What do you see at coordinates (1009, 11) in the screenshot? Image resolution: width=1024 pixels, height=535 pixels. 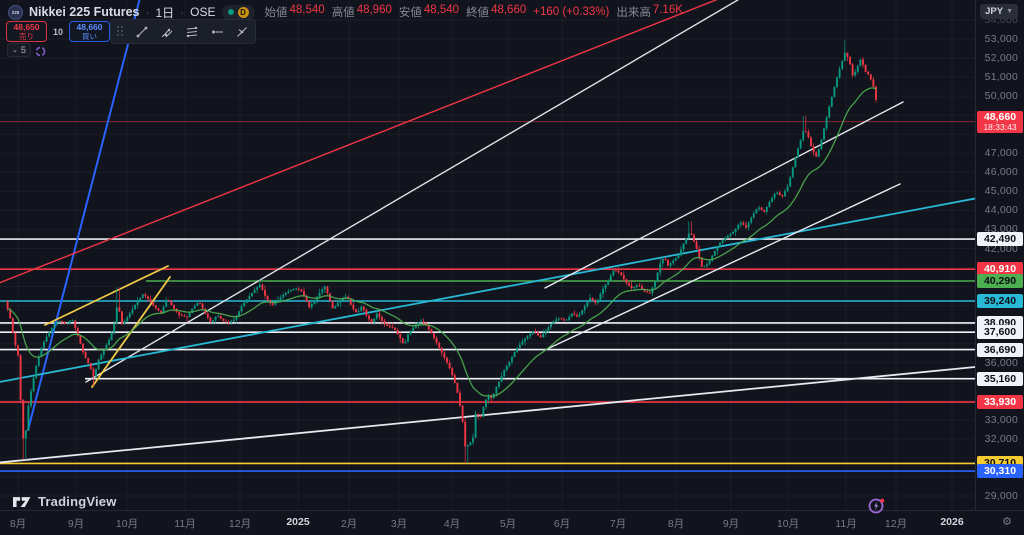 I see `chevron-down-icon: ▼` at bounding box center [1009, 11].